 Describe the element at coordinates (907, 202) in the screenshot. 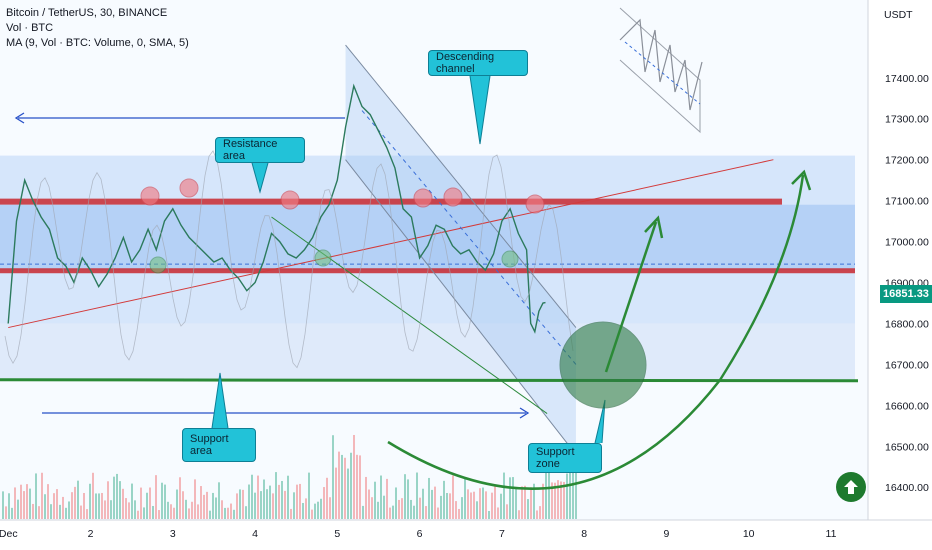

I see `y-tick-label: 17100.00` at that location.